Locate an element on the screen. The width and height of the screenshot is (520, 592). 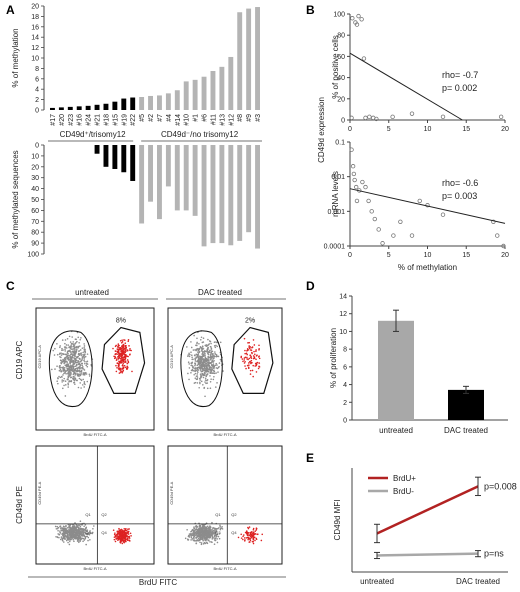
a-top-y-tick-label: 0 is located at coordinates (37, 111).